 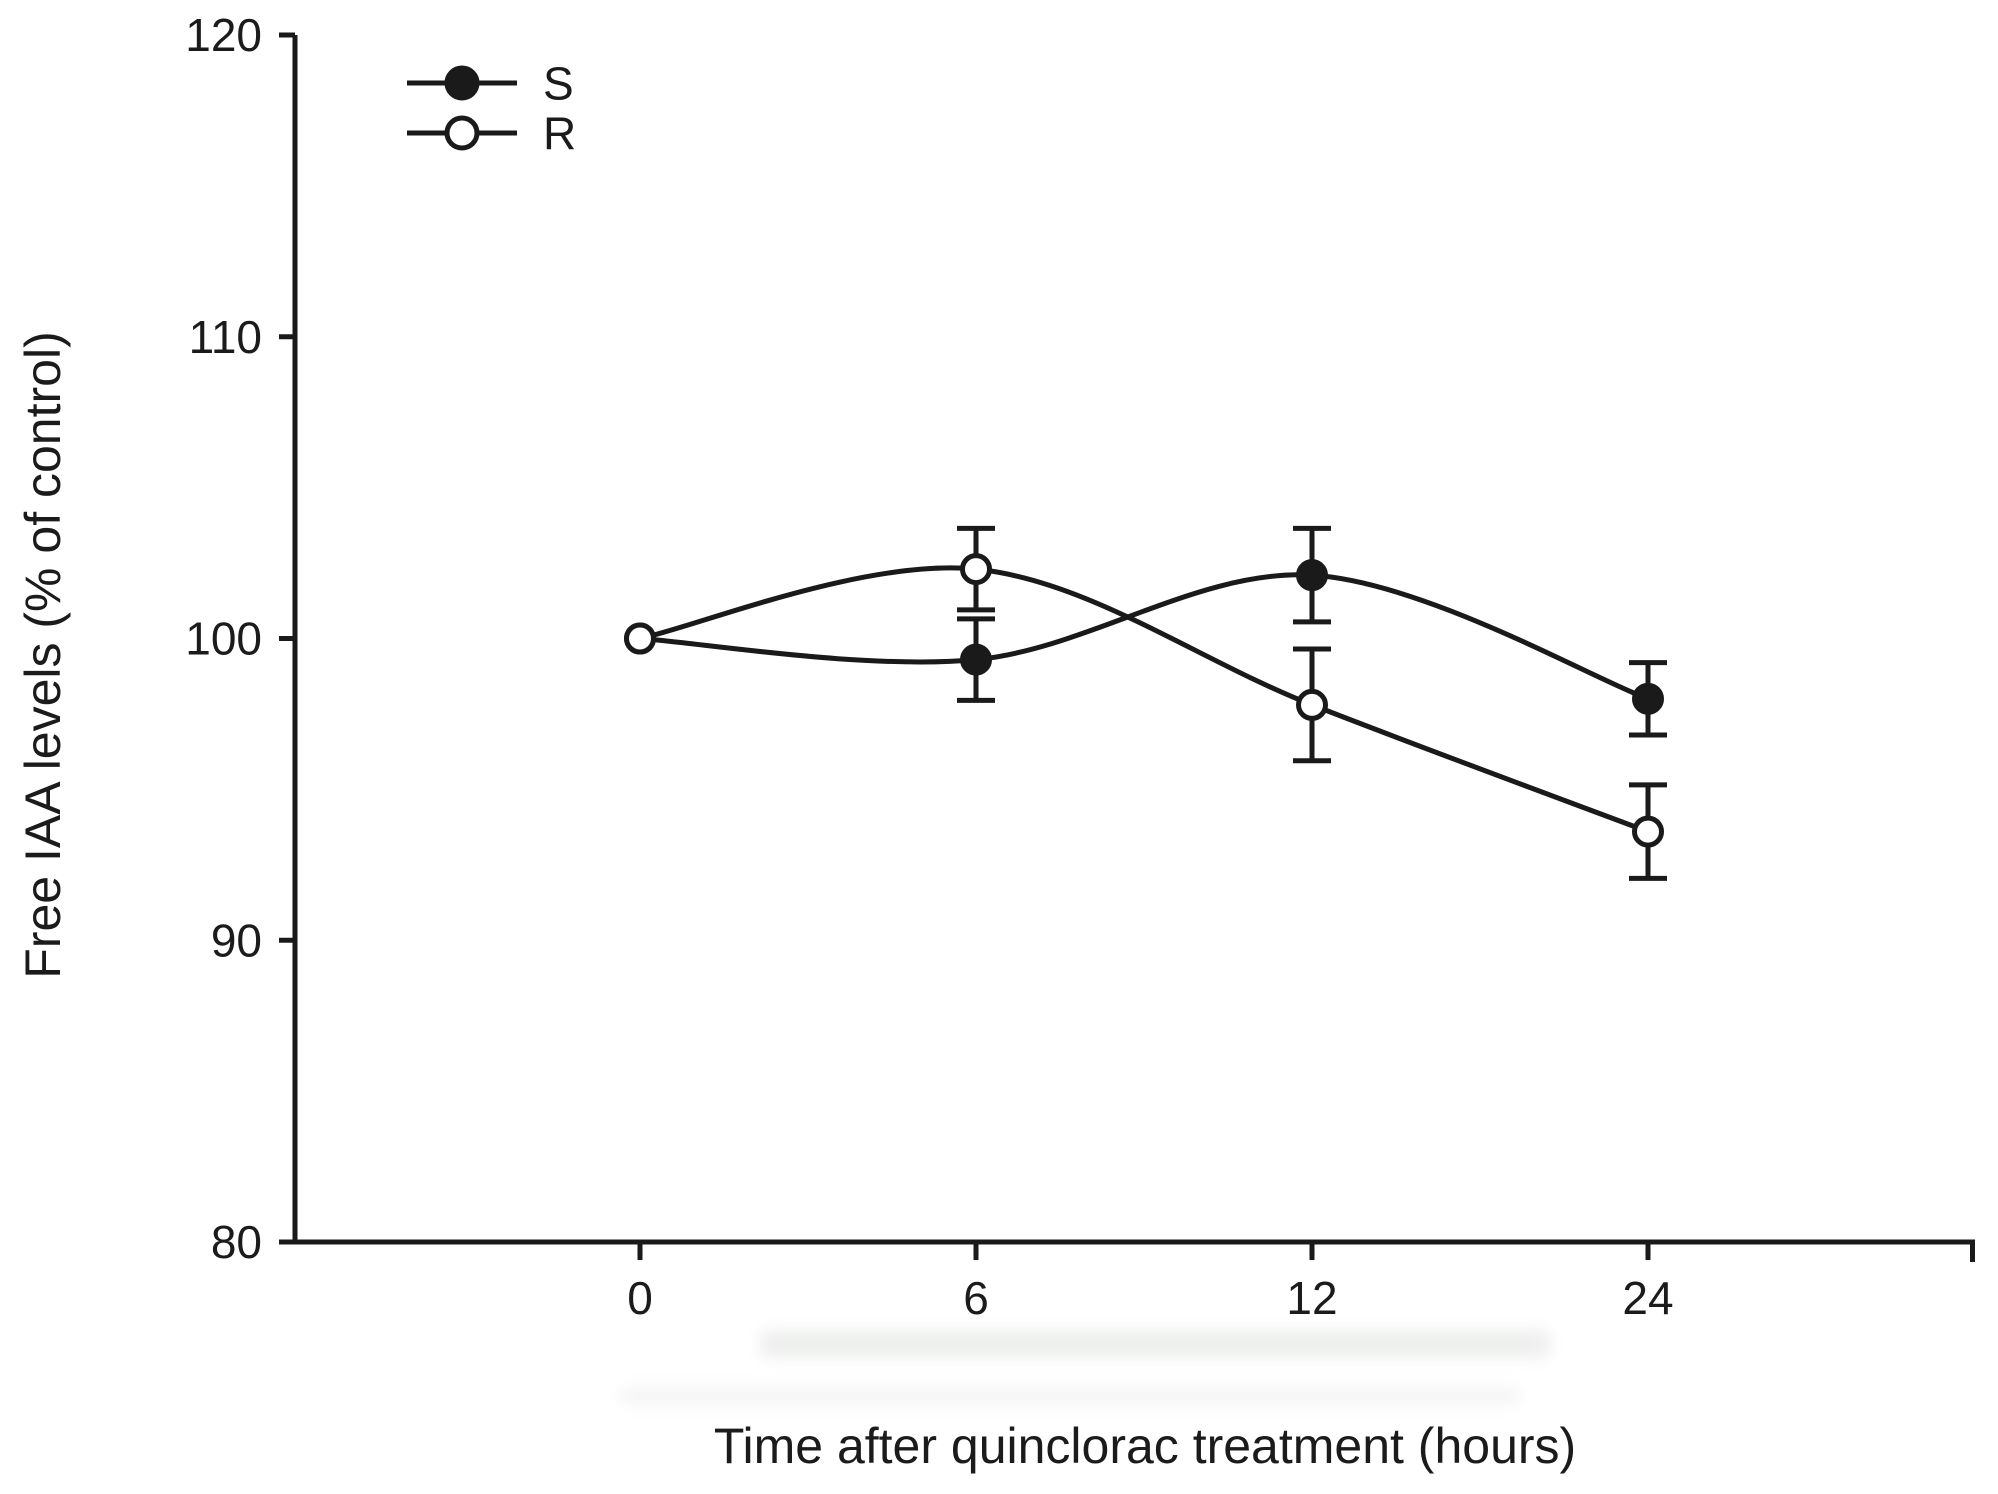 I want to click on y-tick-label: 110, so click(x=225, y=337).